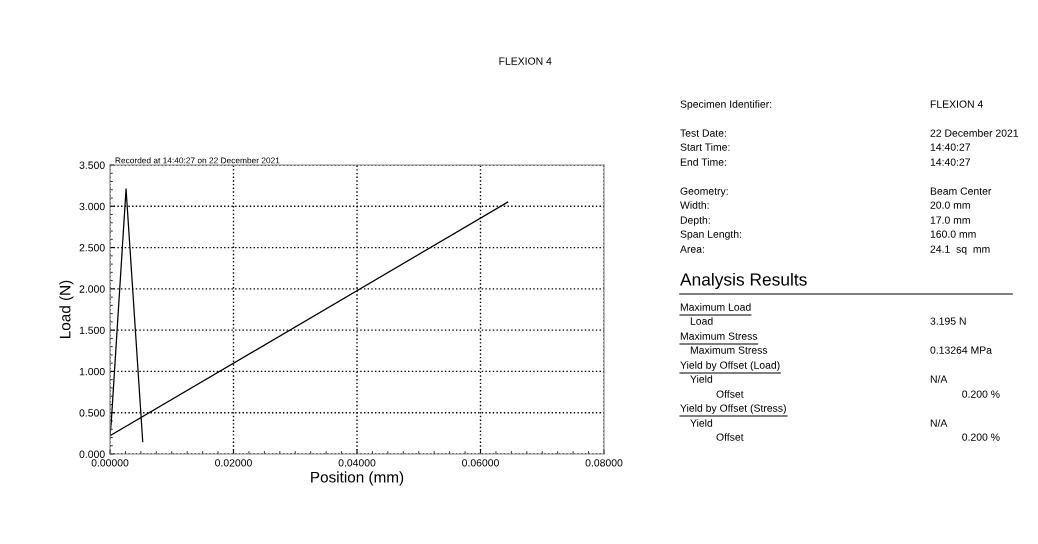 The image size is (1038, 544). I want to click on text: Yield by Offset (Stress), so click(733, 409).